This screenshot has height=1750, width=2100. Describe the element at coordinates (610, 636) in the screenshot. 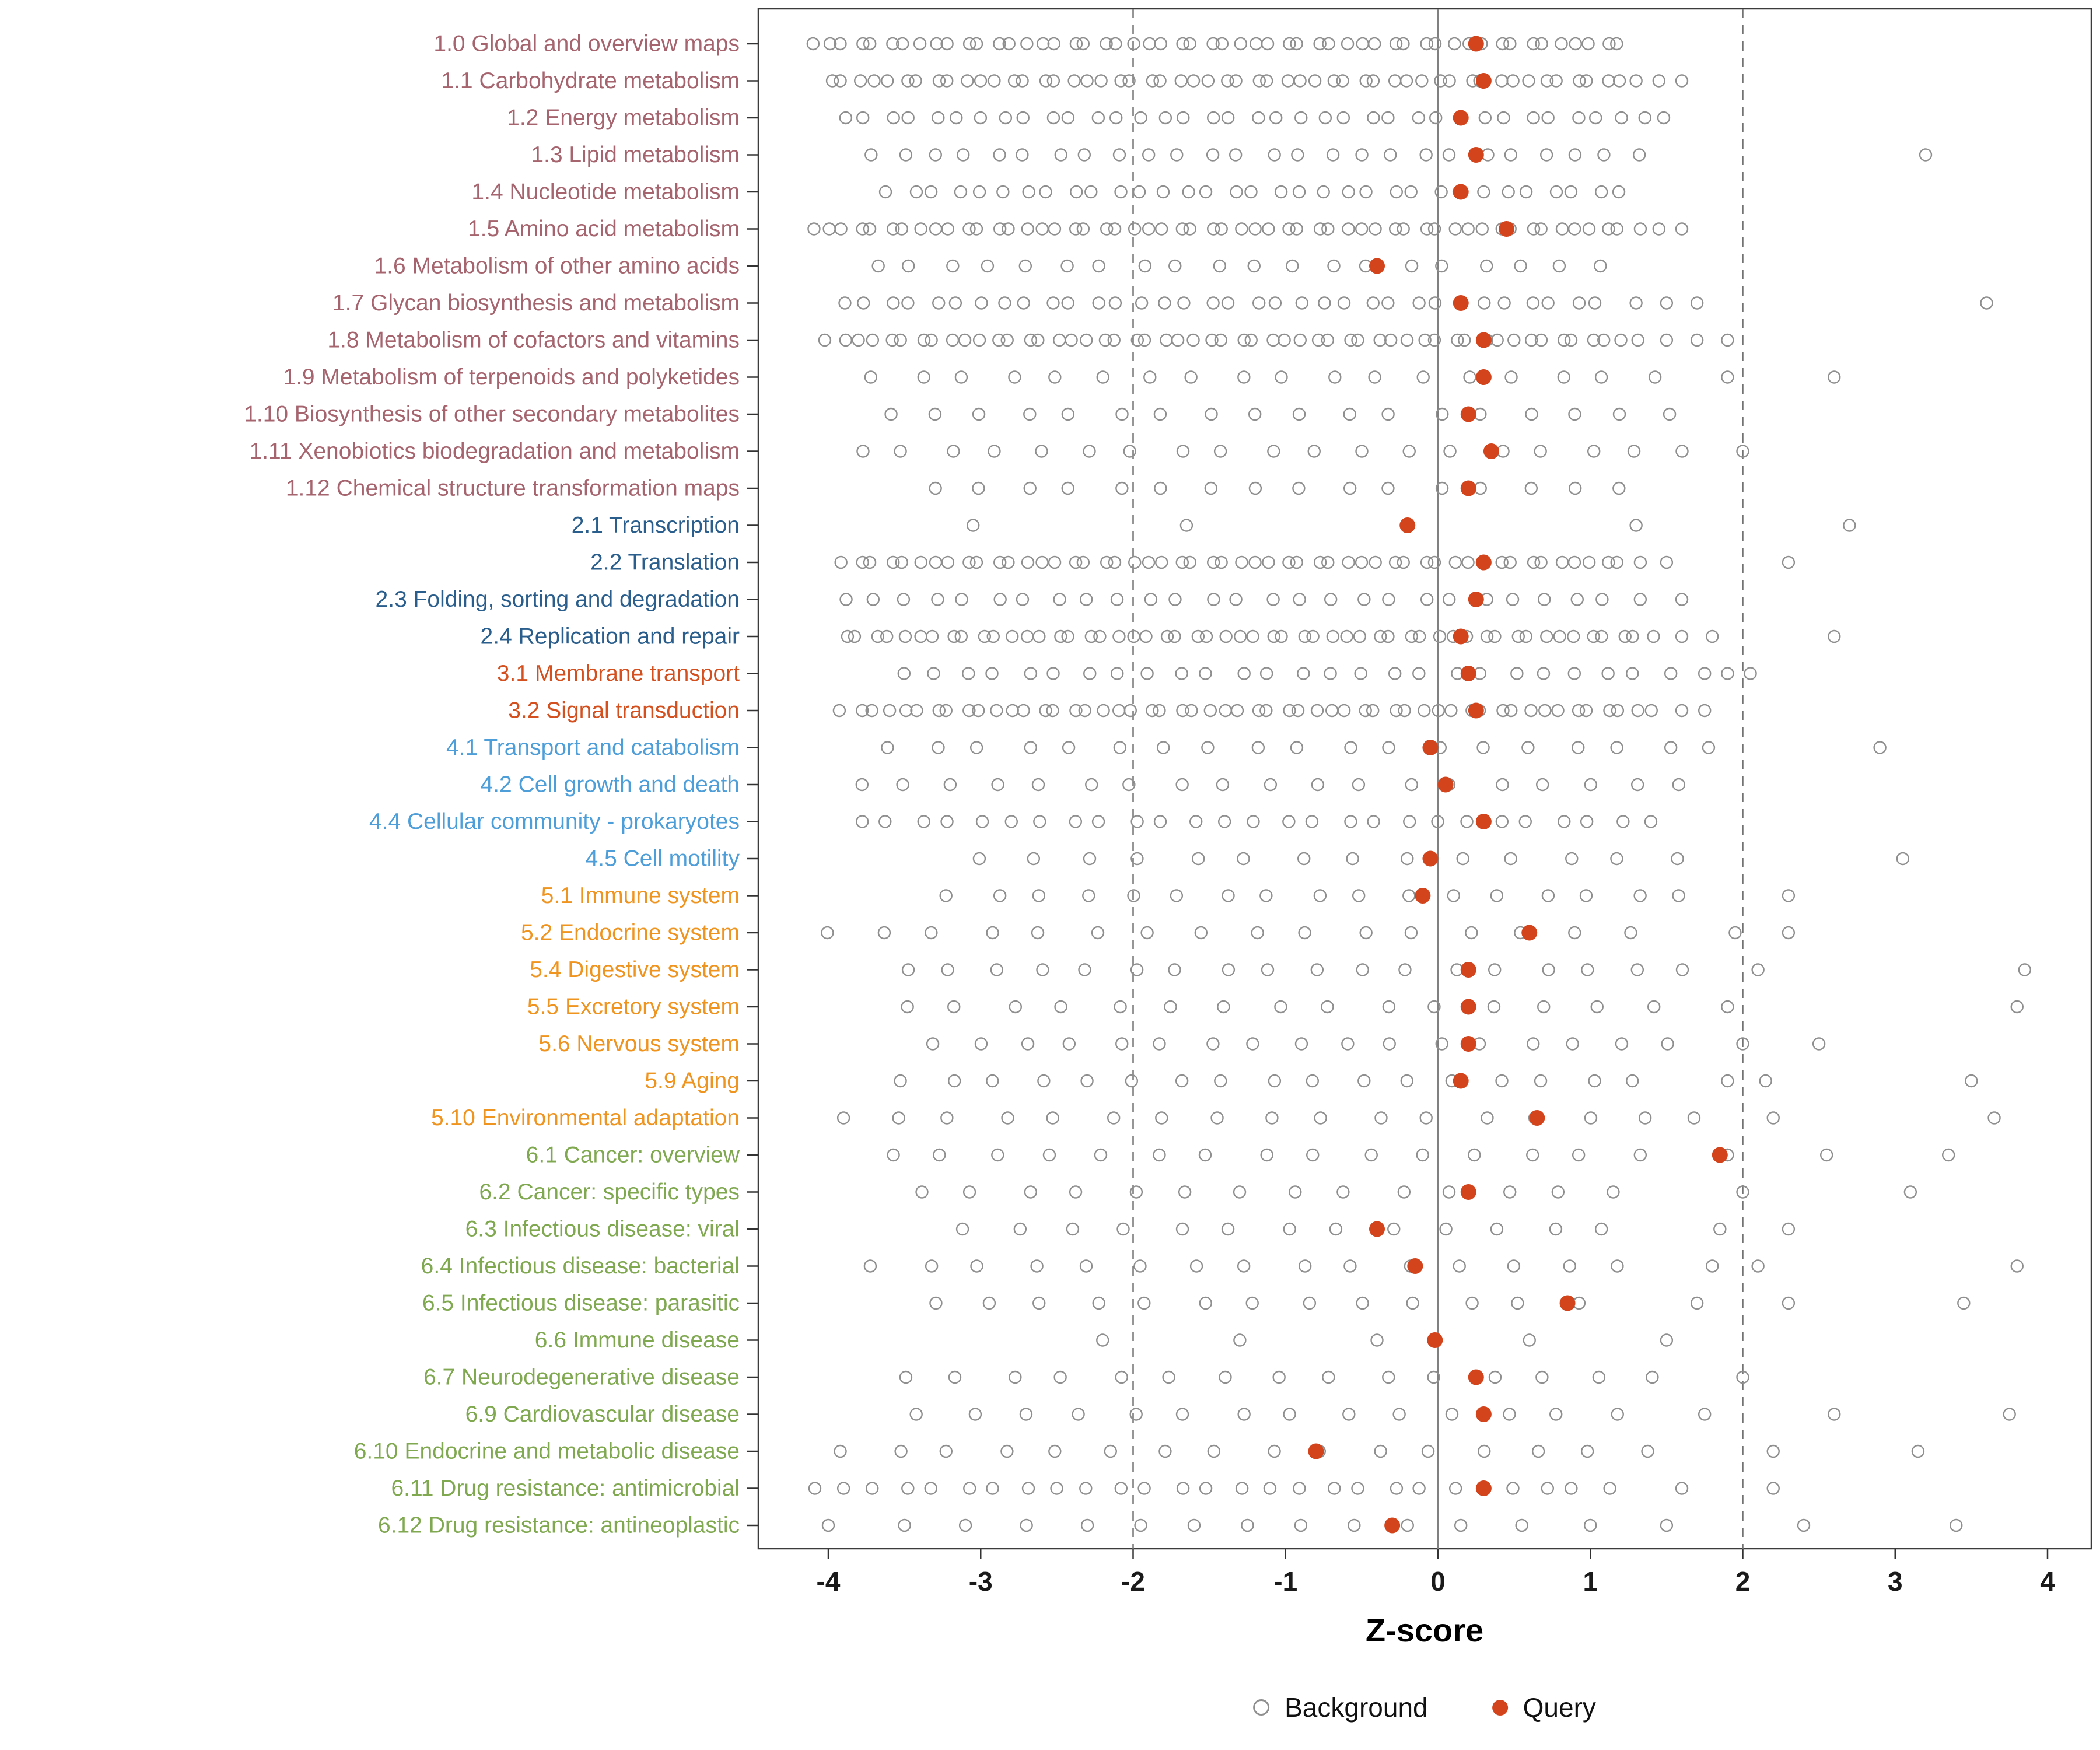

I see `category-label: 2.4 Replication and repair` at that location.